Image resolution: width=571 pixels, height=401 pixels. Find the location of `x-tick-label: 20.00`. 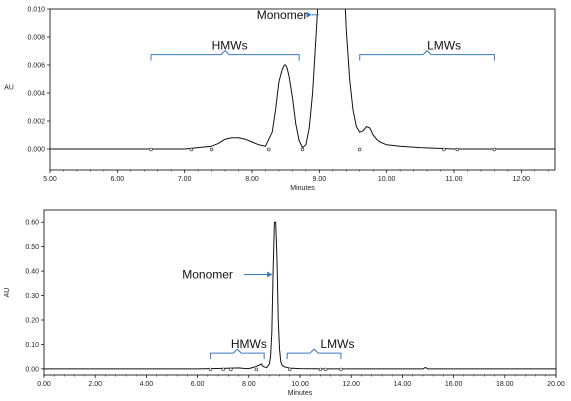

x-tick-label: 20.00 is located at coordinates (556, 384).